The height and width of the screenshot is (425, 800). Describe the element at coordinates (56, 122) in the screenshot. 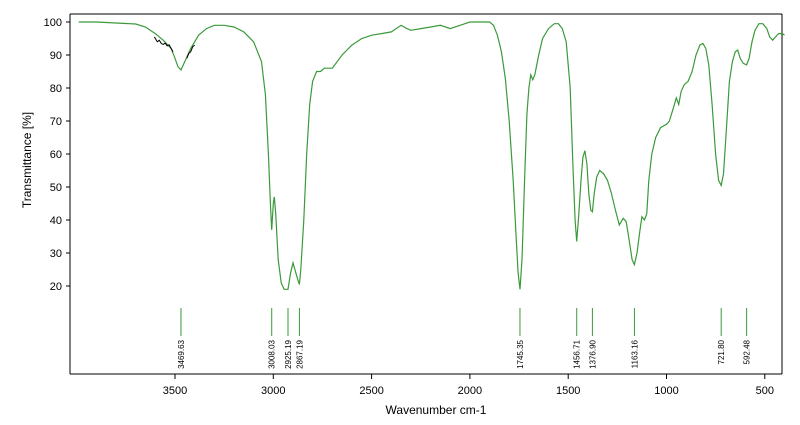

I see `y-tick-label: 70` at that location.